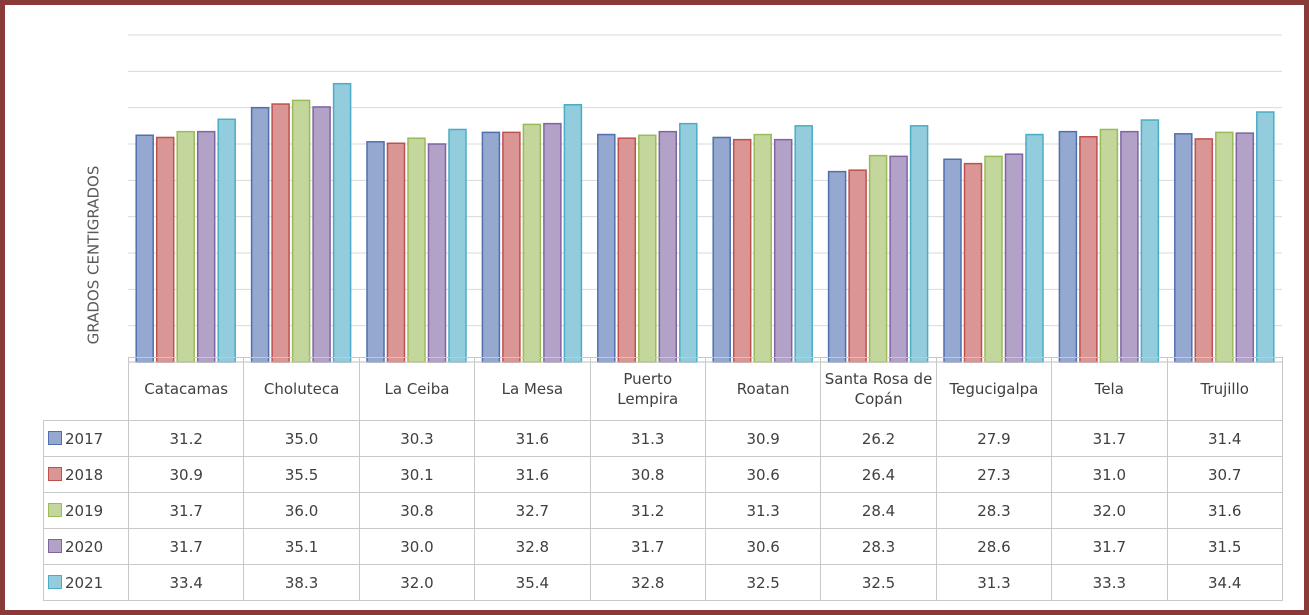 The height and width of the screenshot is (615, 1309). Describe the element at coordinates (994, 546) in the screenshot. I see `value-cell: 28.6` at that location.